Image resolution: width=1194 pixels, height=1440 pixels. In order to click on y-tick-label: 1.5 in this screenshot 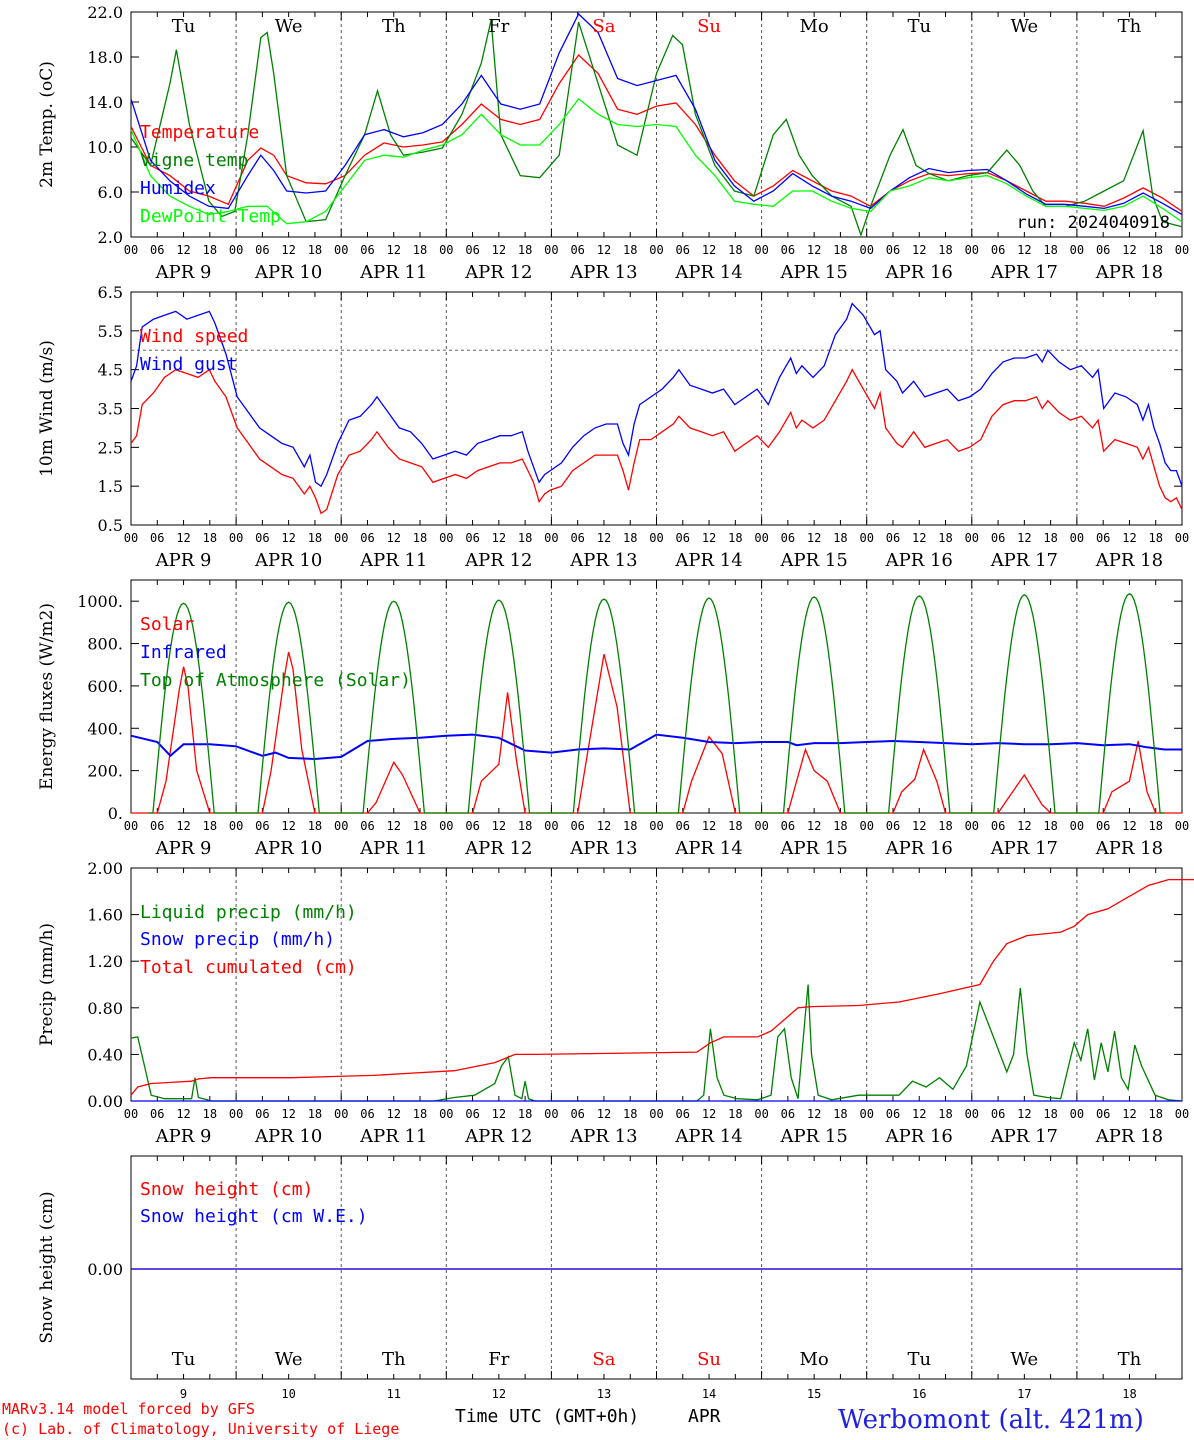, I will do `click(110, 486)`.